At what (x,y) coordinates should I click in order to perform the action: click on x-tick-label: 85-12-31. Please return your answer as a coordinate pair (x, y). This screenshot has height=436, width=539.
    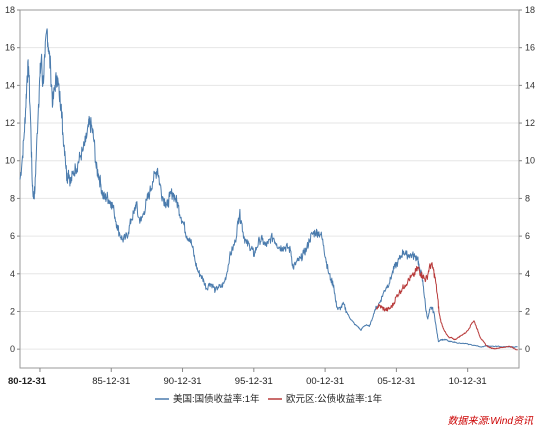
    Looking at the image, I should click on (111, 381).